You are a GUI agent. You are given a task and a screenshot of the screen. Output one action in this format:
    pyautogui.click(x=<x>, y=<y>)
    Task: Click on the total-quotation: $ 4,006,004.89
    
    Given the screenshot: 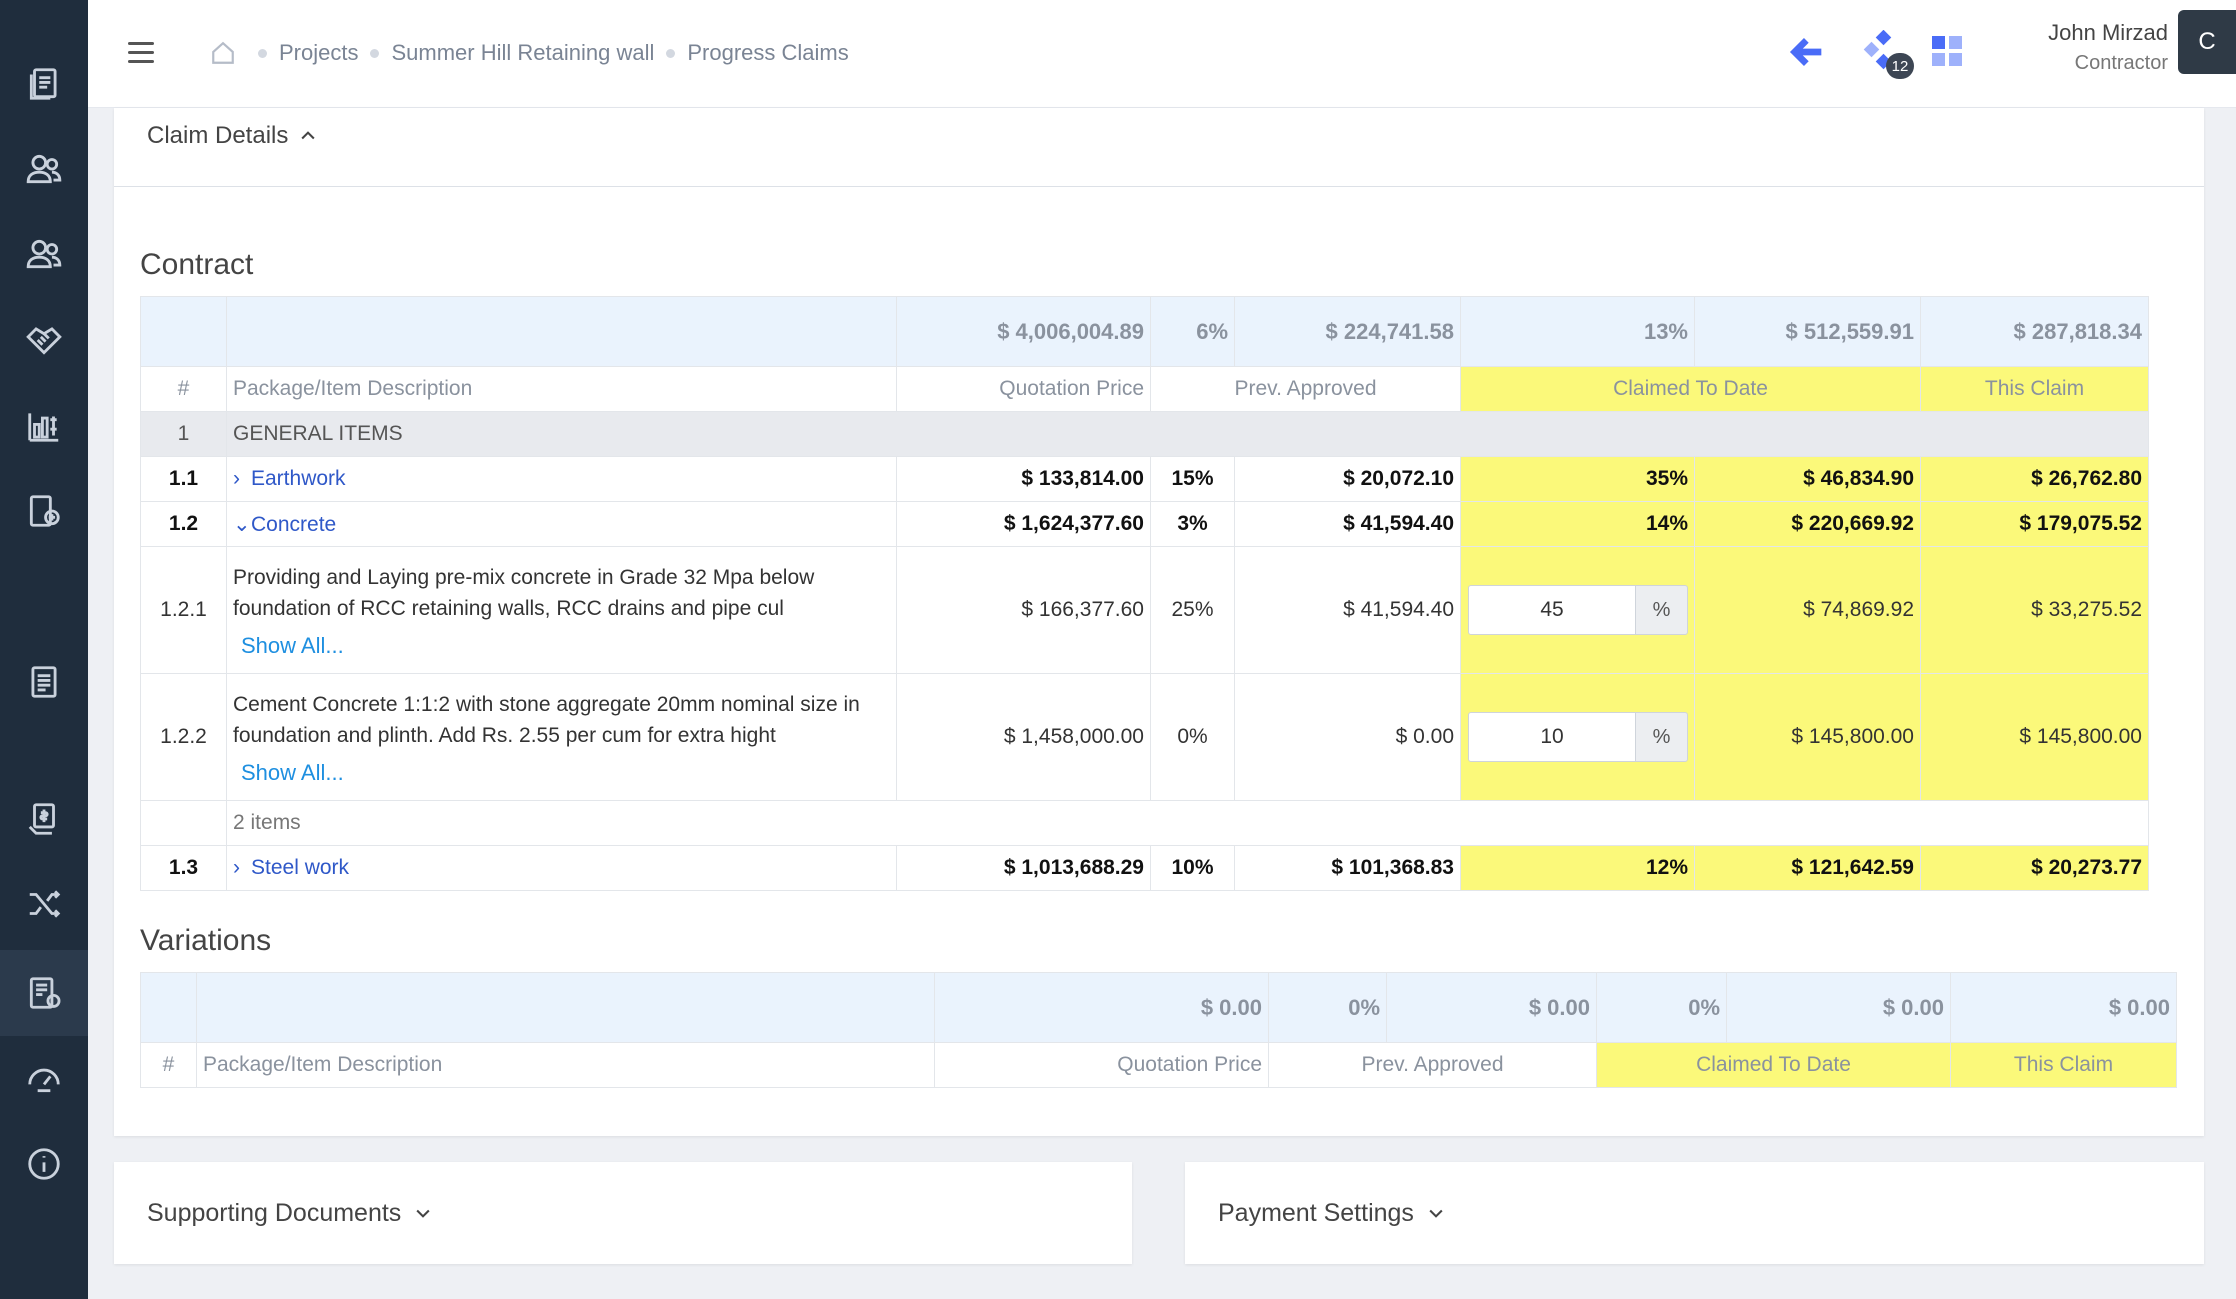 What is the action you would take?
    pyautogui.click(x=1023, y=331)
    